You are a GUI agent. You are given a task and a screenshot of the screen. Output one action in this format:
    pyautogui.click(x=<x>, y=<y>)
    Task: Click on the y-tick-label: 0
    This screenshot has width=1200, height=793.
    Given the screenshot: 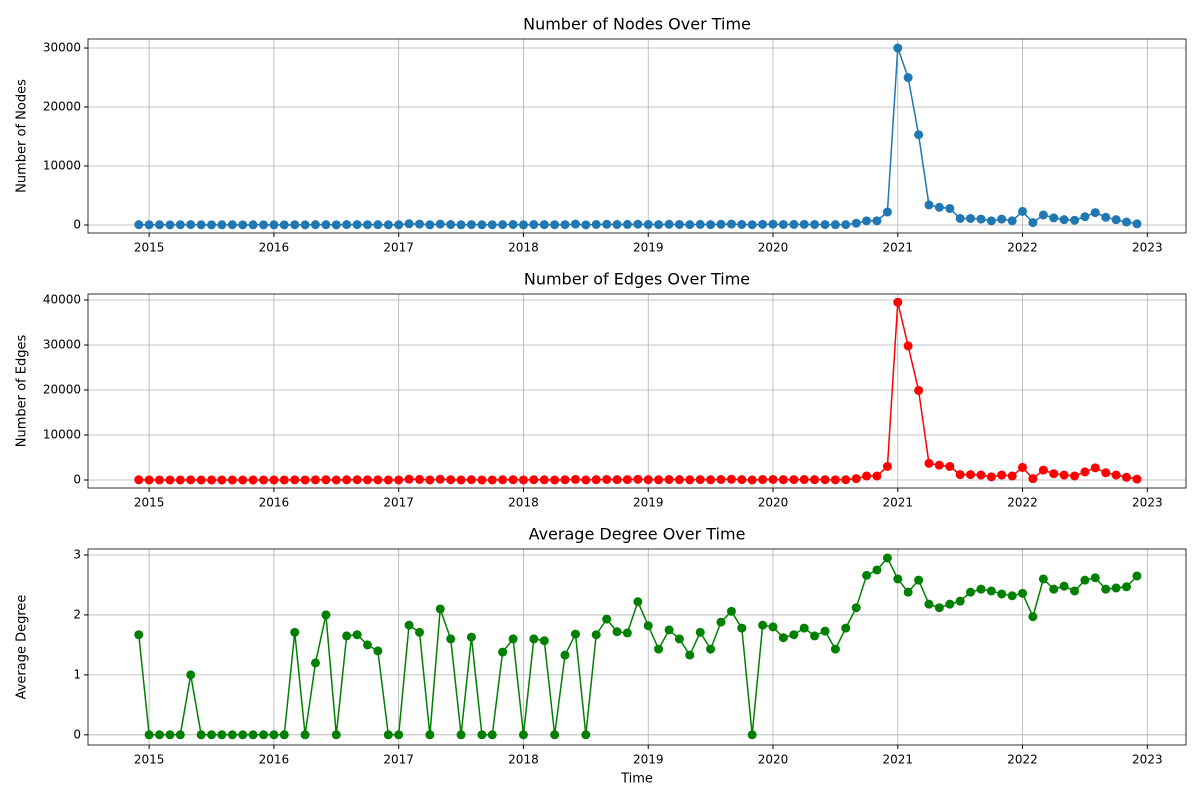 What is the action you would take?
    pyautogui.click(x=77, y=224)
    